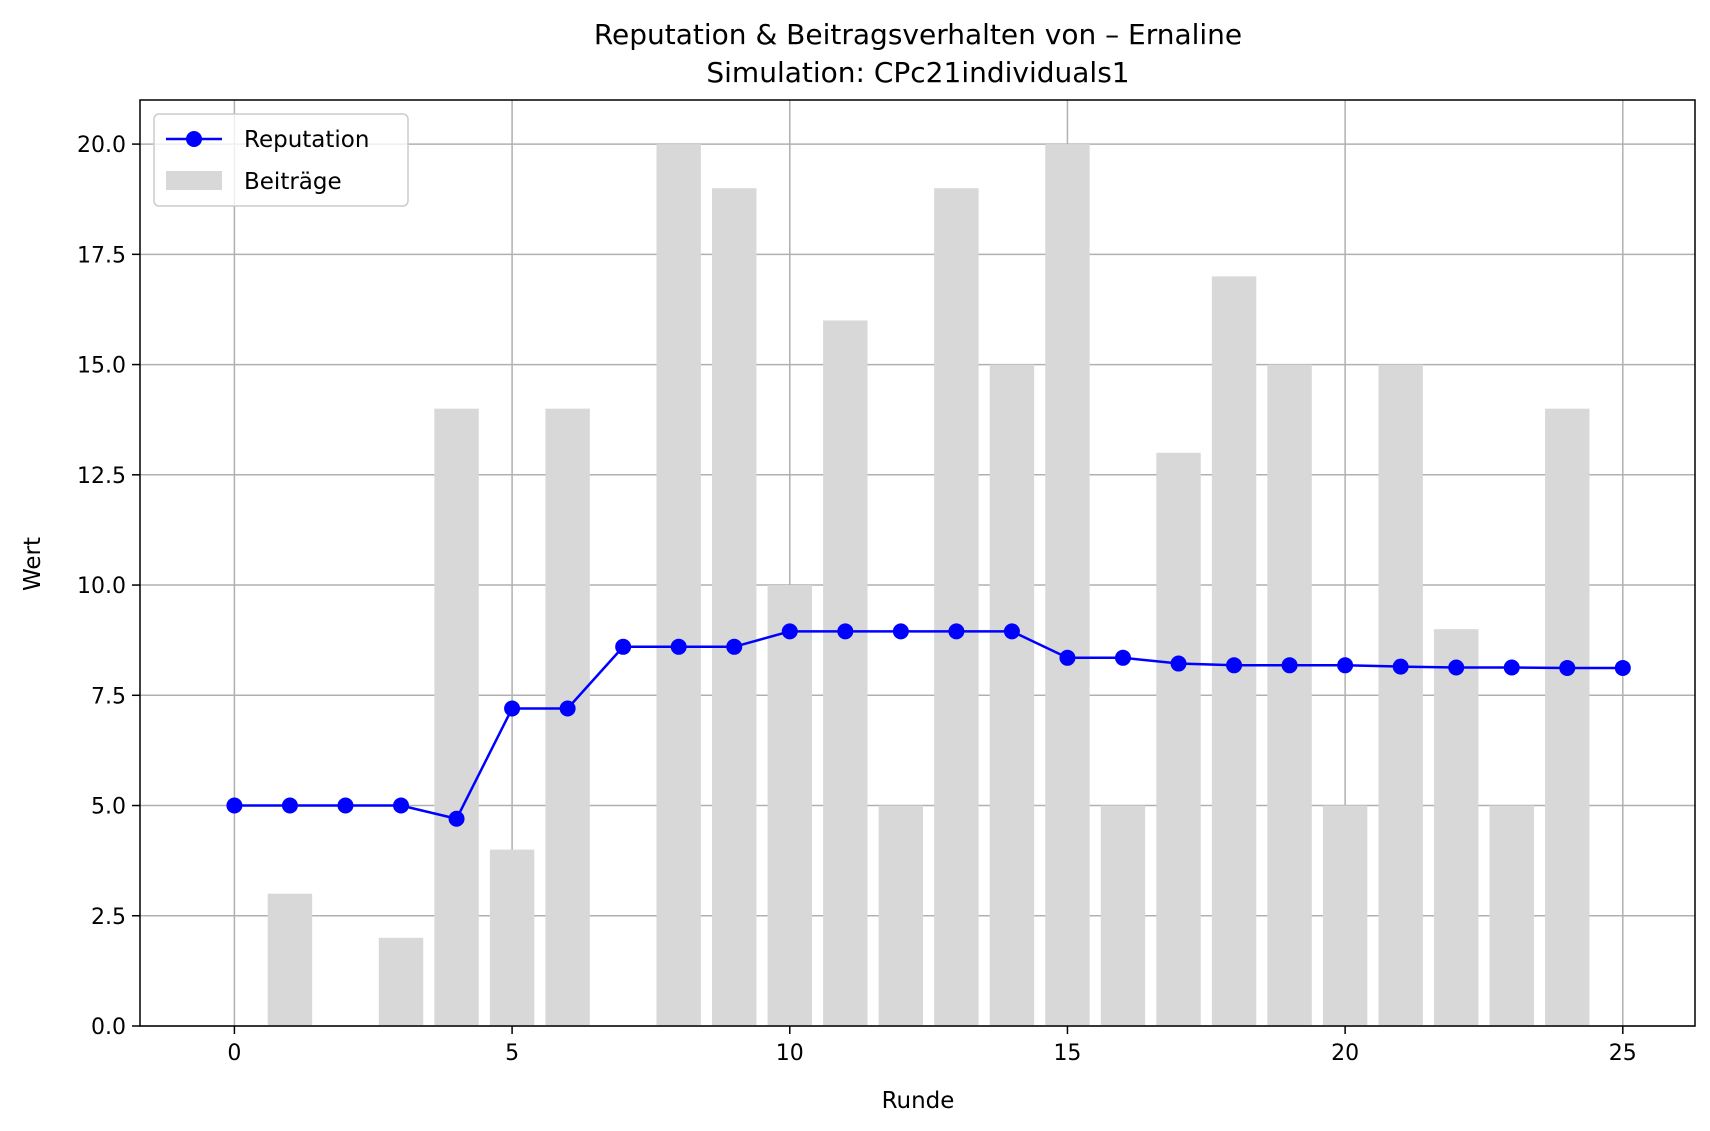 The image size is (1710, 1131). I want to click on legend-label-beitraege: Beiträge, so click(293, 182).